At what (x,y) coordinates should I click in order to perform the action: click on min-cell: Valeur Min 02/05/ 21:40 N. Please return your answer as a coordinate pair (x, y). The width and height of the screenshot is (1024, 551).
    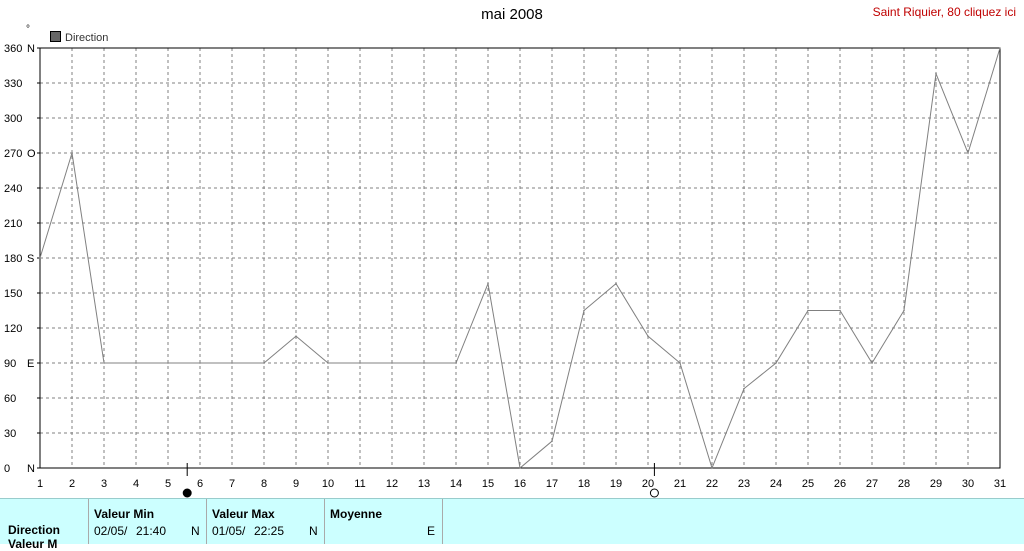
    Looking at the image, I should click on (147, 521).